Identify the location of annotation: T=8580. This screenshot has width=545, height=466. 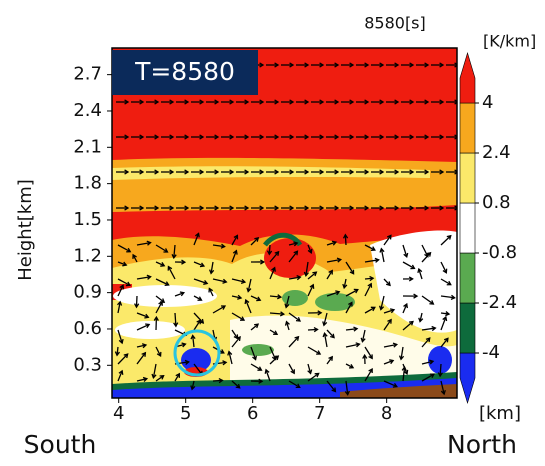
(184, 71).